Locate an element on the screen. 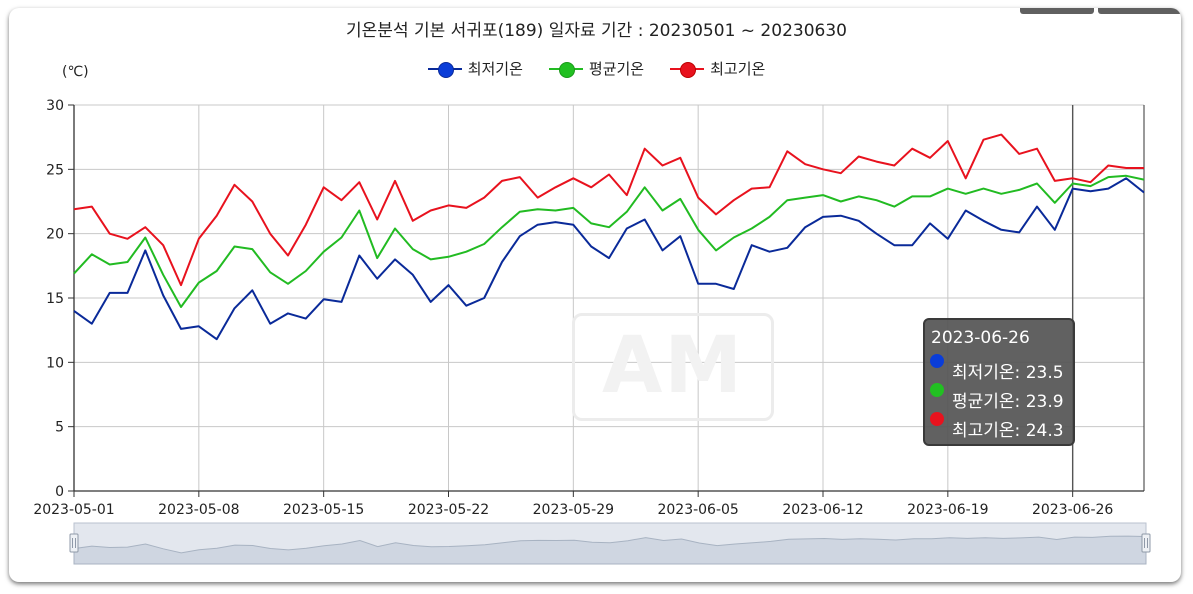  x-tick-label: 2023-06-26 is located at coordinates (1072, 510).